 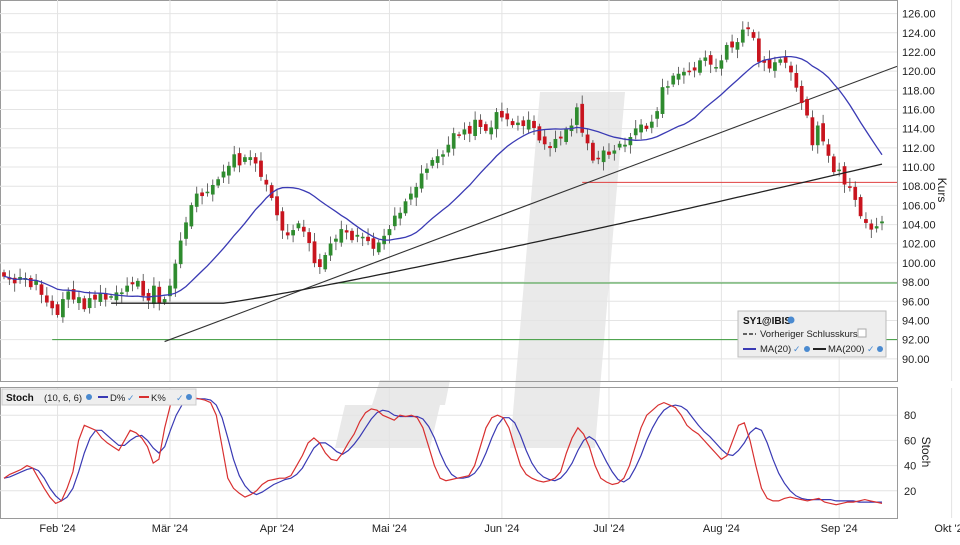 What do you see at coordinates (919, 34) in the screenshot?
I see `price-tick-label: 124.00` at bounding box center [919, 34].